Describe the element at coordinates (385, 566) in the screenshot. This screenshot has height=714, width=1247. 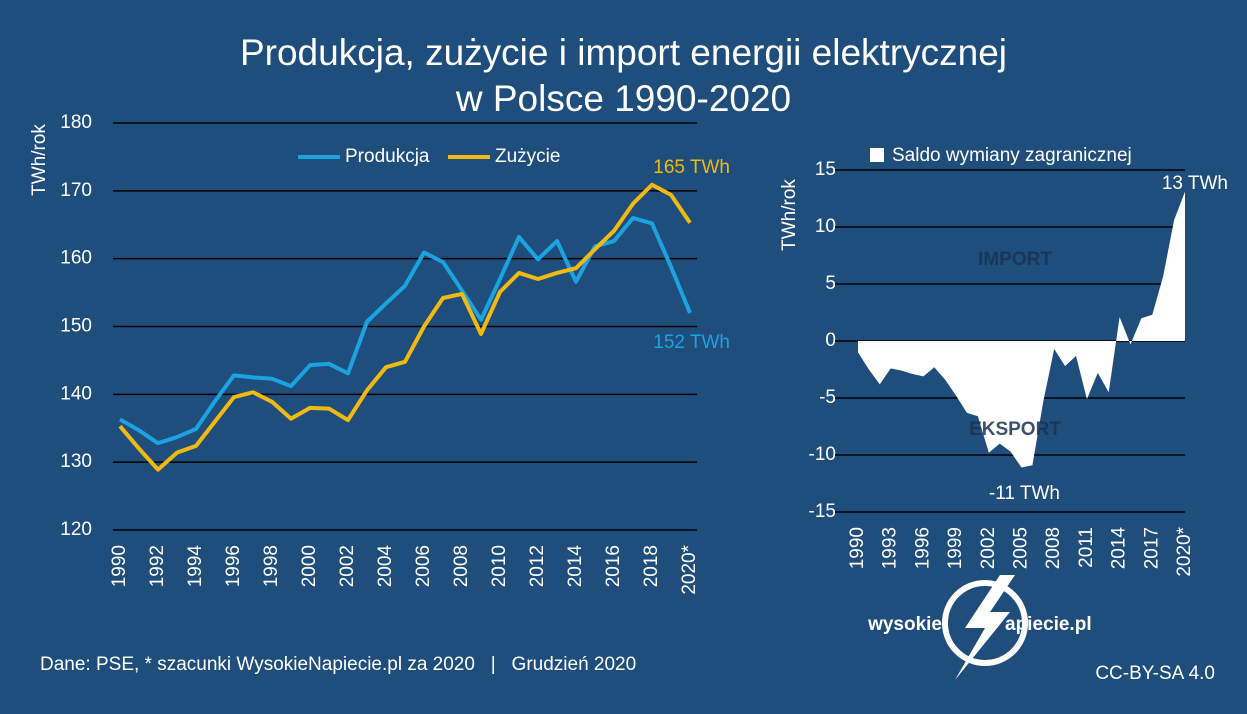
I see `x-tick-label: 2004` at that location.